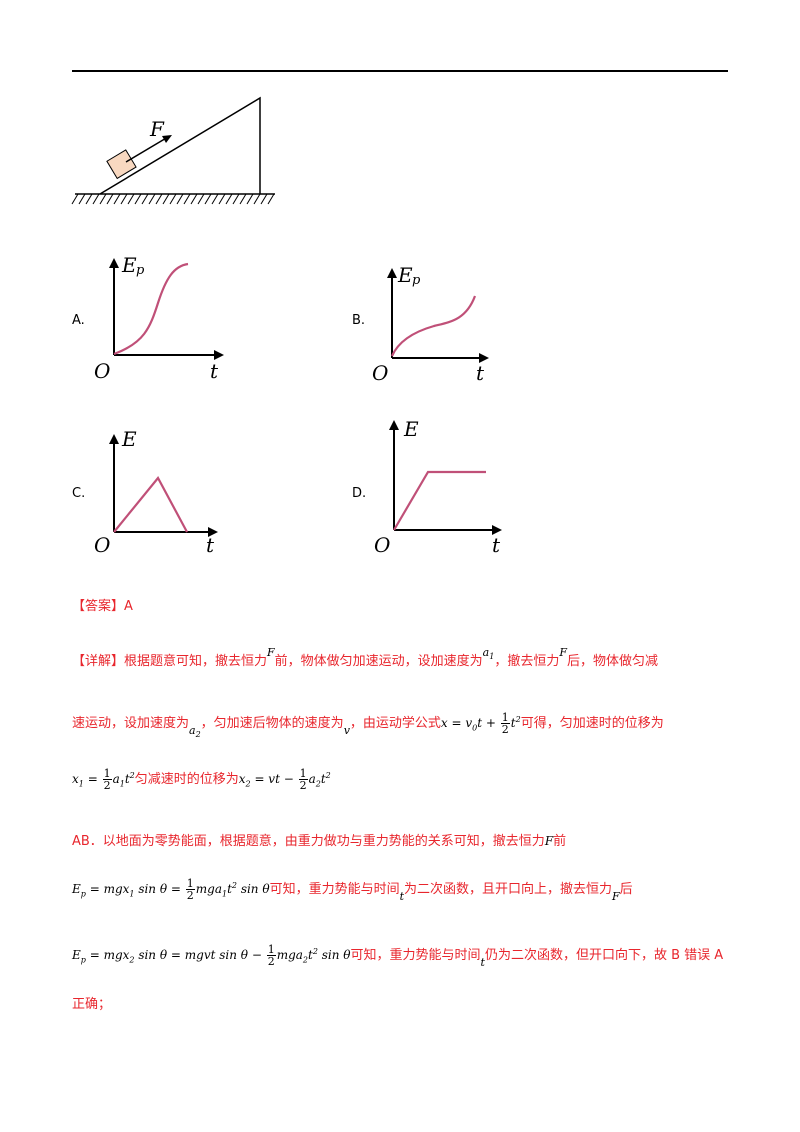 This screenshot has width=800, height=1132. Describe the element at coordinates (210, 545) in the screenshot. I see `option-c-xlabel: t` at that location.